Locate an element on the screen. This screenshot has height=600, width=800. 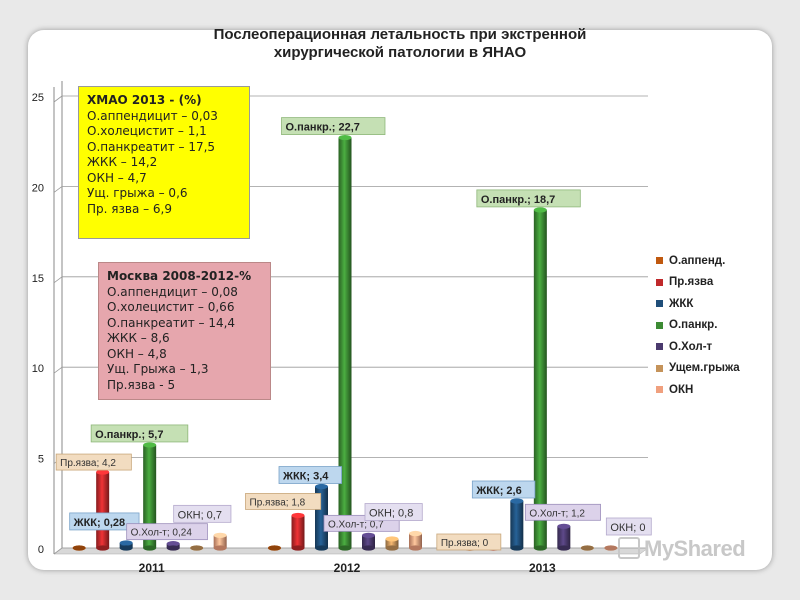
data-label-text: ОКН; 0,7 is located at coordinates (200, 515).